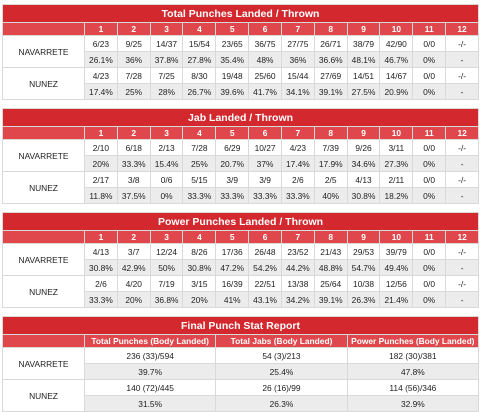 The height and width of the screenshot is (412, 480). Describe the element at coordinates (150, 371) in the screenshot. I see `stat-cell: 39.7%` at that location.